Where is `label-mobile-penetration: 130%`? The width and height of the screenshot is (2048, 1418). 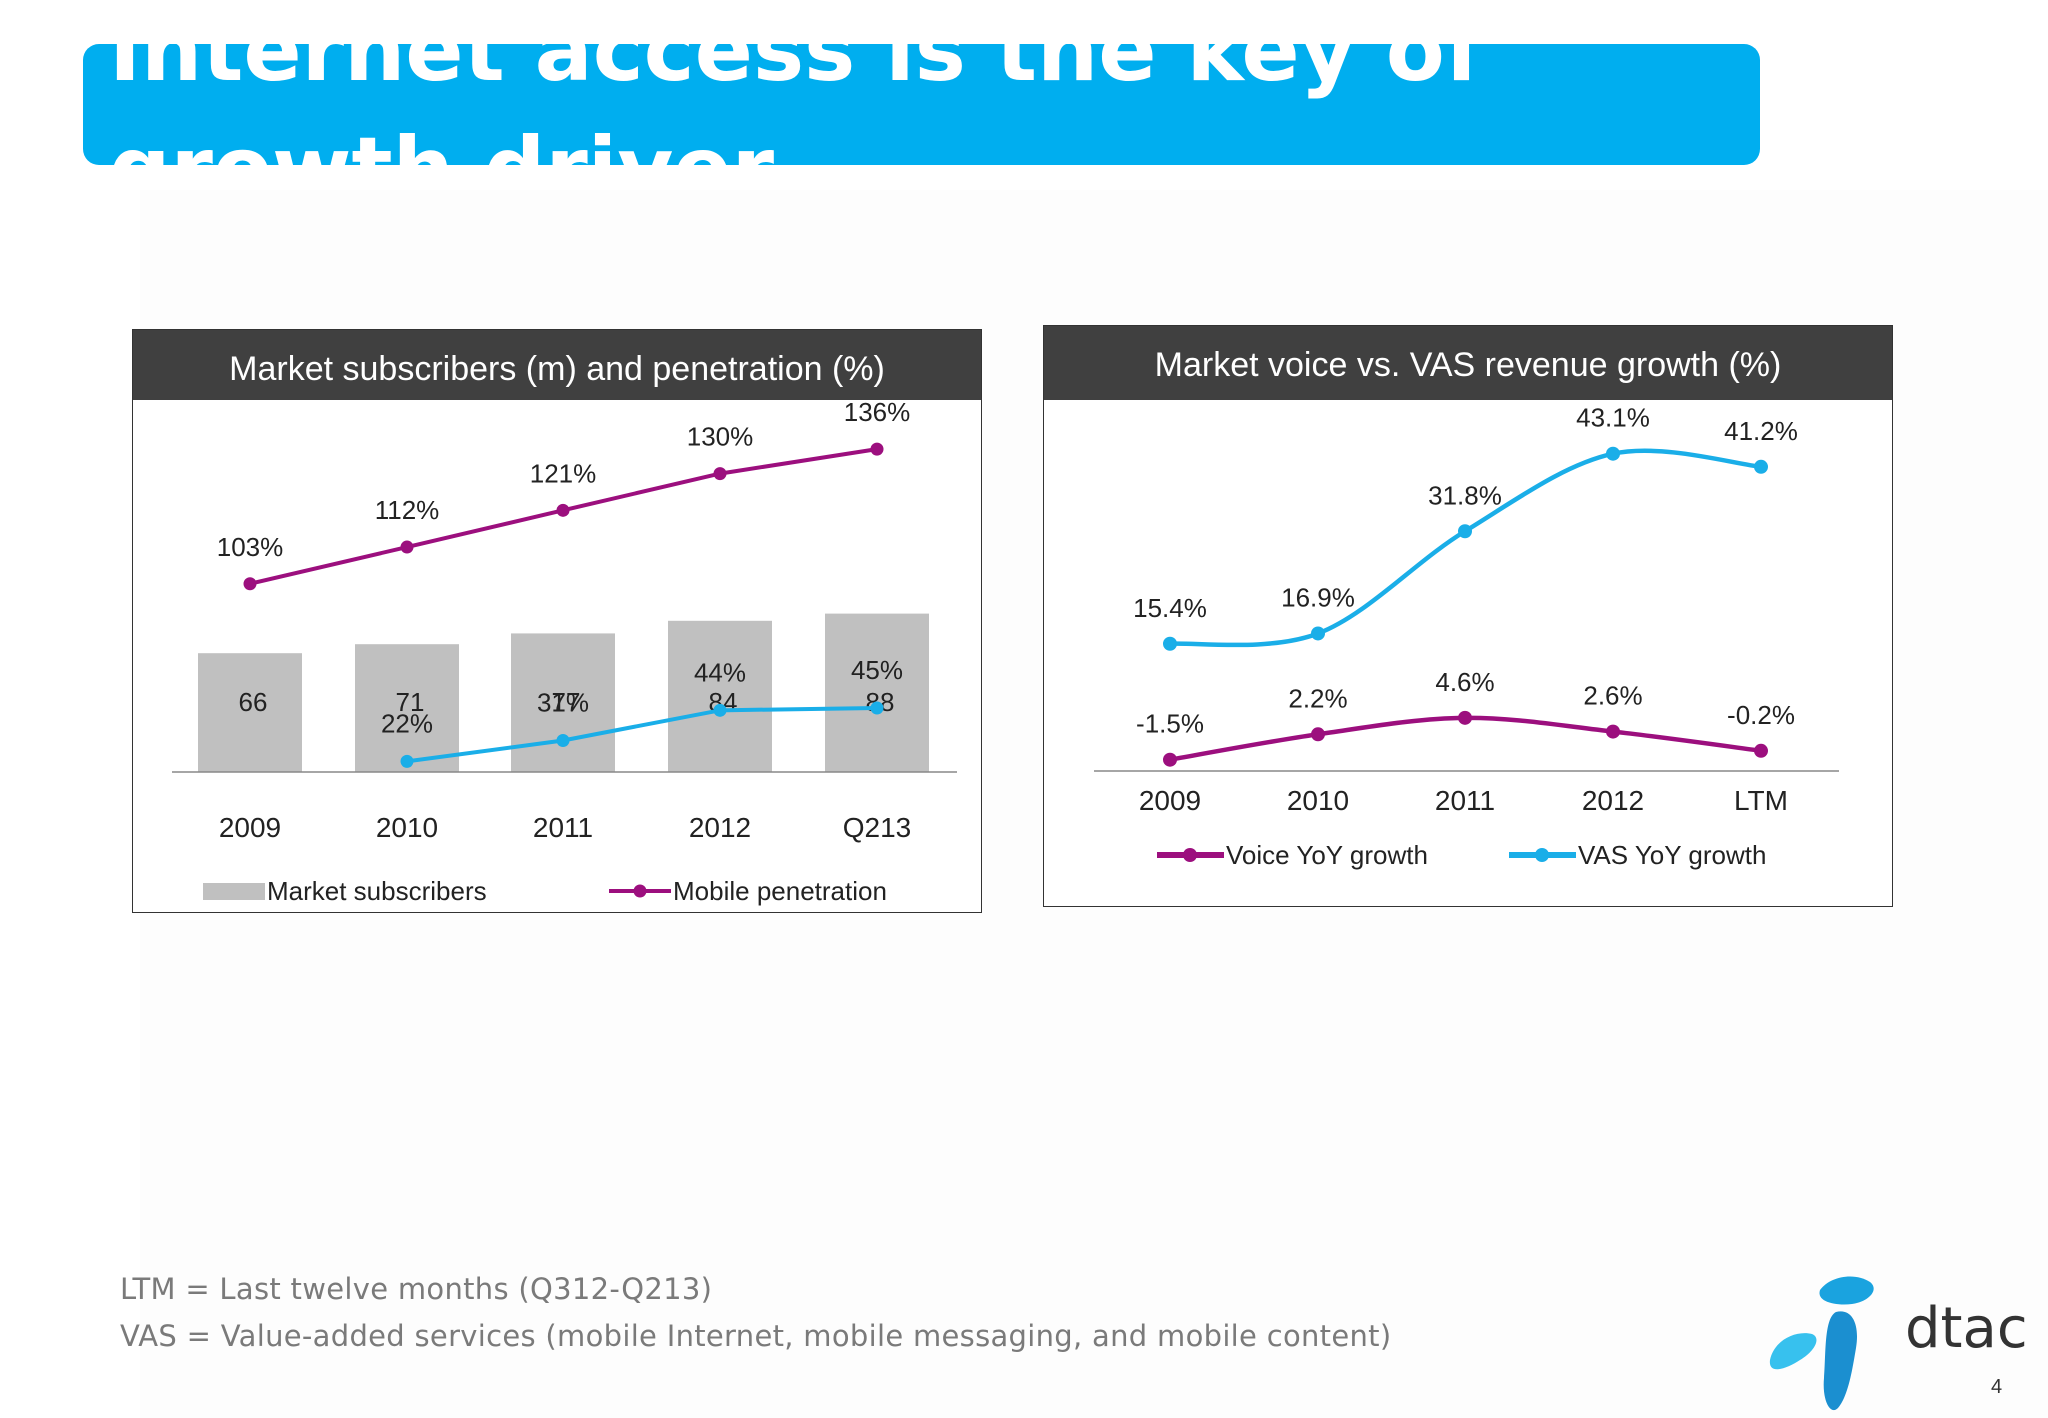 label-mobile-penetration: 130% is located at coordinates (720, 437).